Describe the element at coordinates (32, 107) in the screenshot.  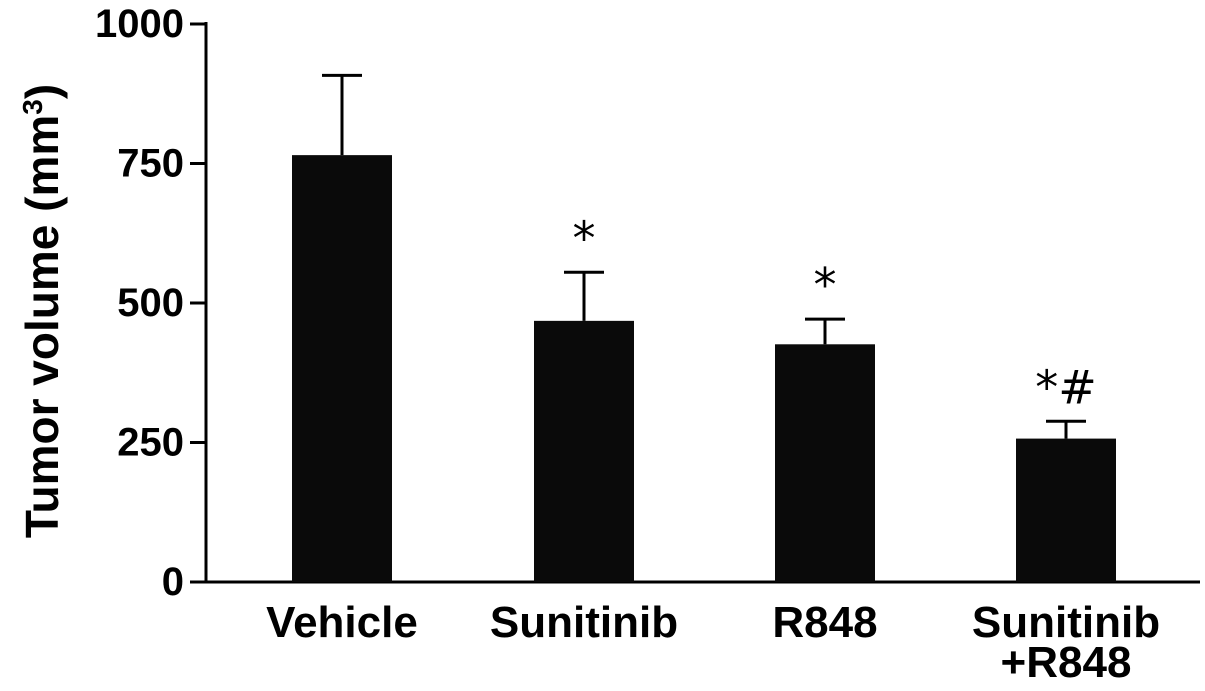
I see `y-axis-title-superscript: 3` at that location.